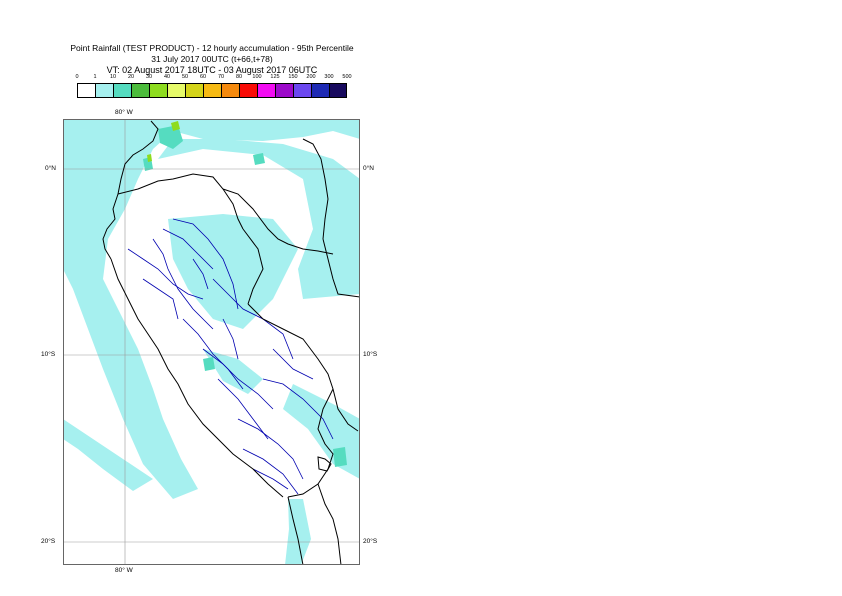 This screenshot has height=596, width=842. Describe the element at coordinates (113, 77) in the screenshot. I see `legend-label: 10` at that location.